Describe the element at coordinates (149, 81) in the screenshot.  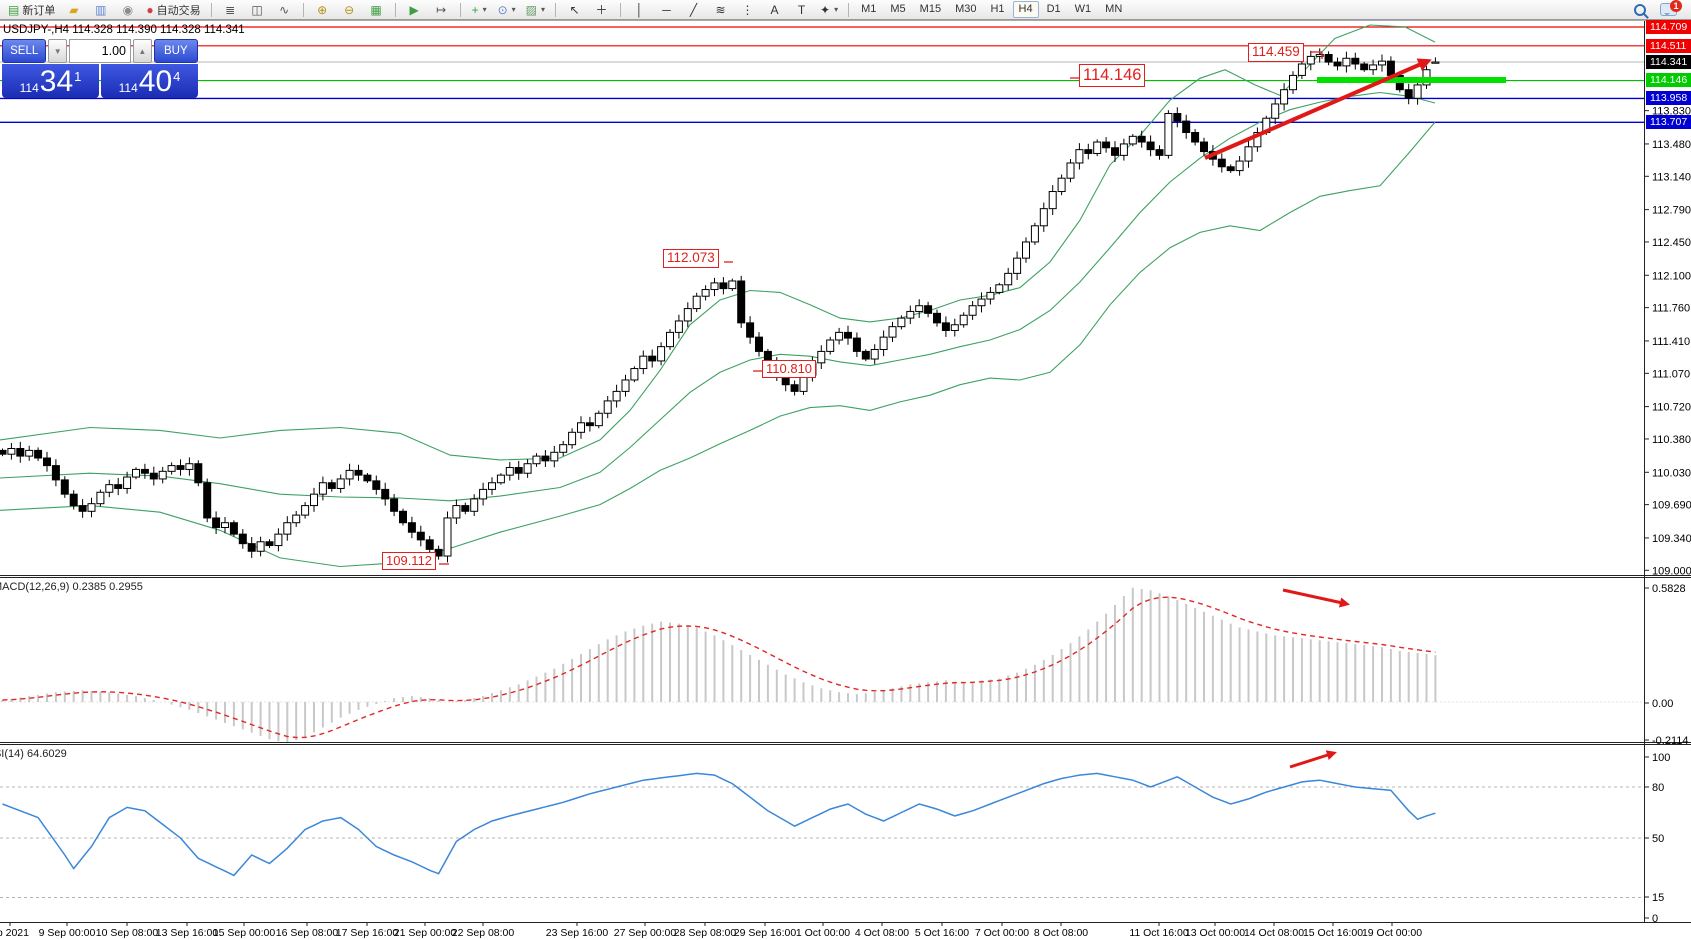
I see `buy-price-display: 114 40 4` at that location.